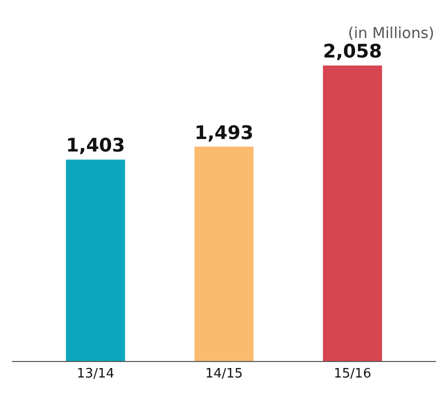 Image resolution: width=442 pixels, height=401 pixels. I want to click on x-tick-label: 15/16, so click(353, 374).